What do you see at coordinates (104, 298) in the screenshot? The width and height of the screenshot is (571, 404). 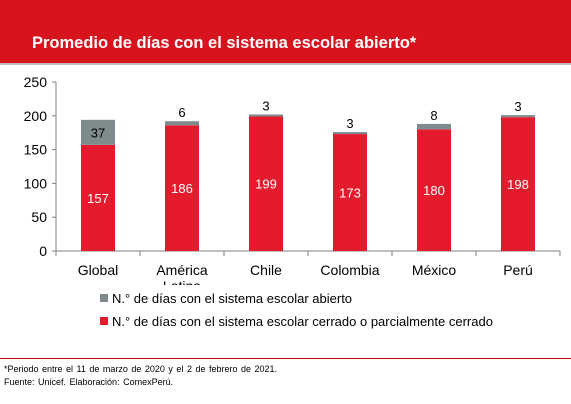 I see `legend-swatch-open` at bounding box center [104, 298].